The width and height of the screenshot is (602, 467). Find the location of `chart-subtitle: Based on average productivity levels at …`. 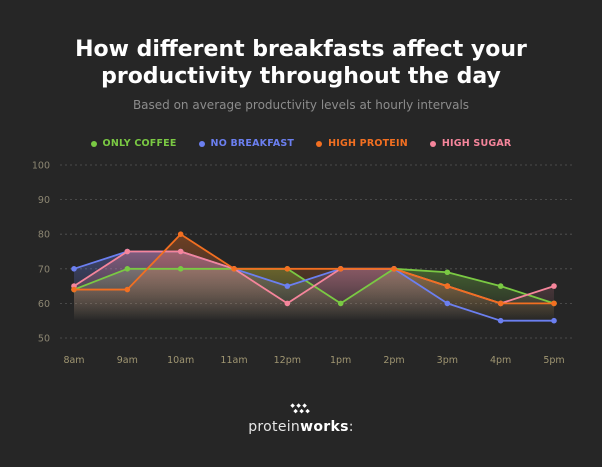

chart-subtitle: Based on average productivity levels at … is located at coordinates (301, 105).